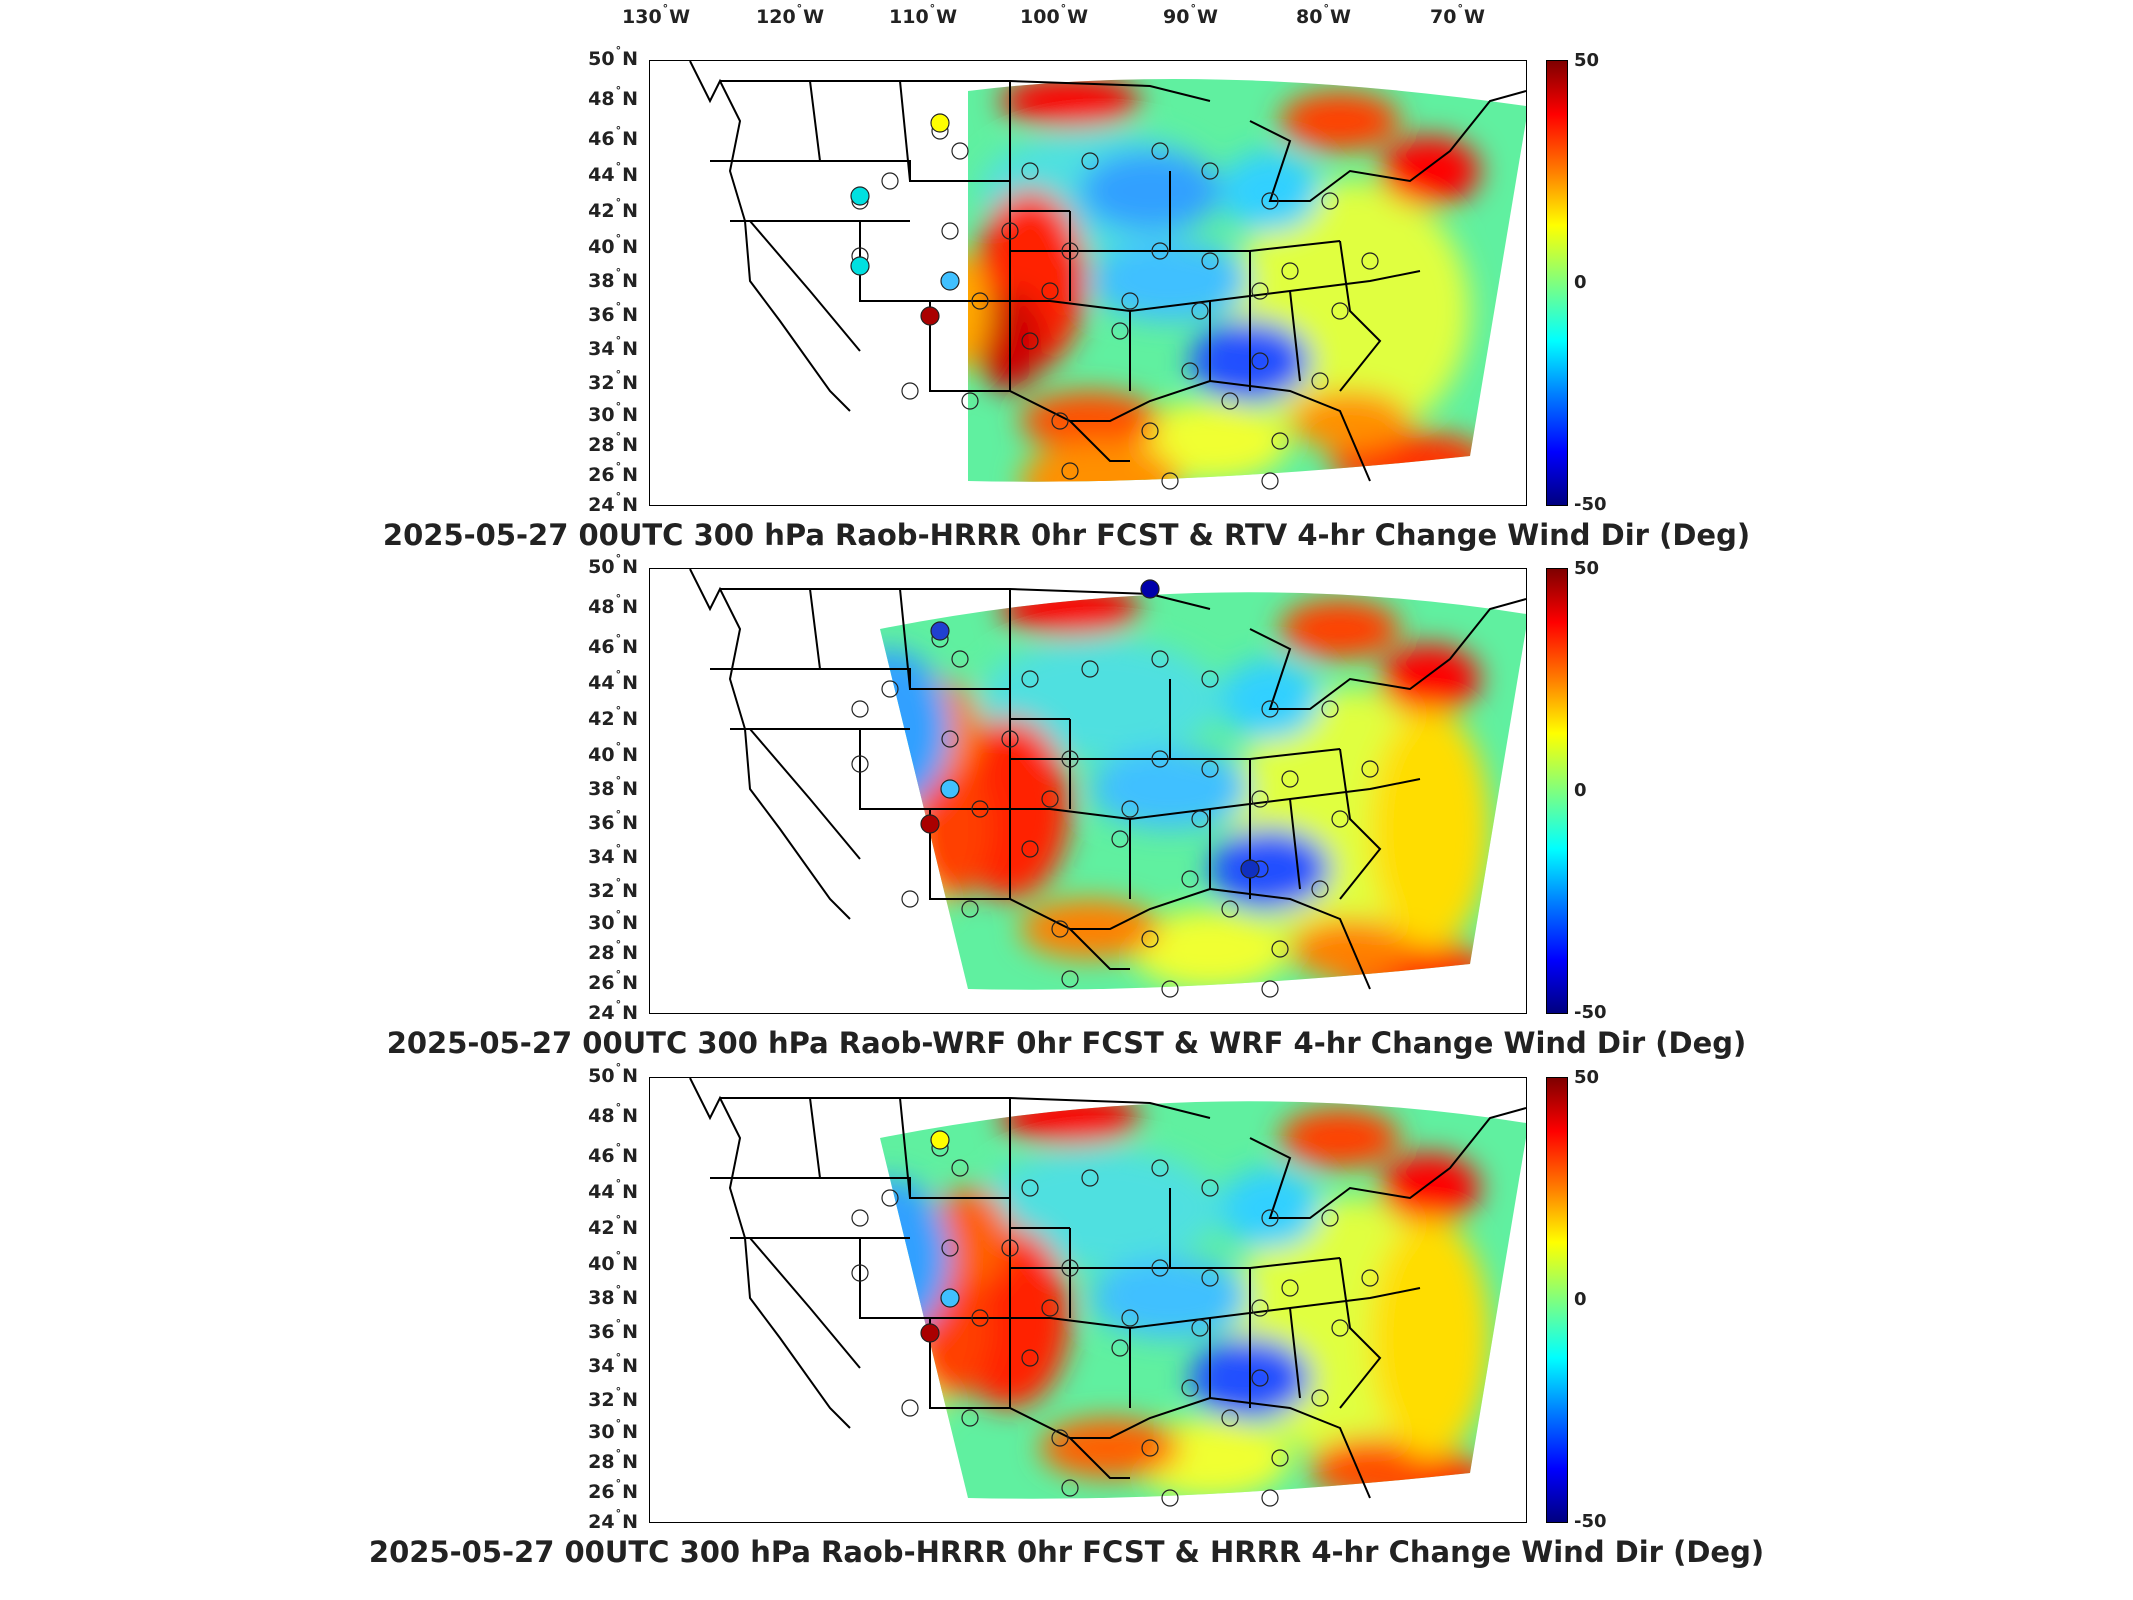 The image size is (2133, 1600). I want to click on colorbar-max-label: 50, so click(1587, 60).